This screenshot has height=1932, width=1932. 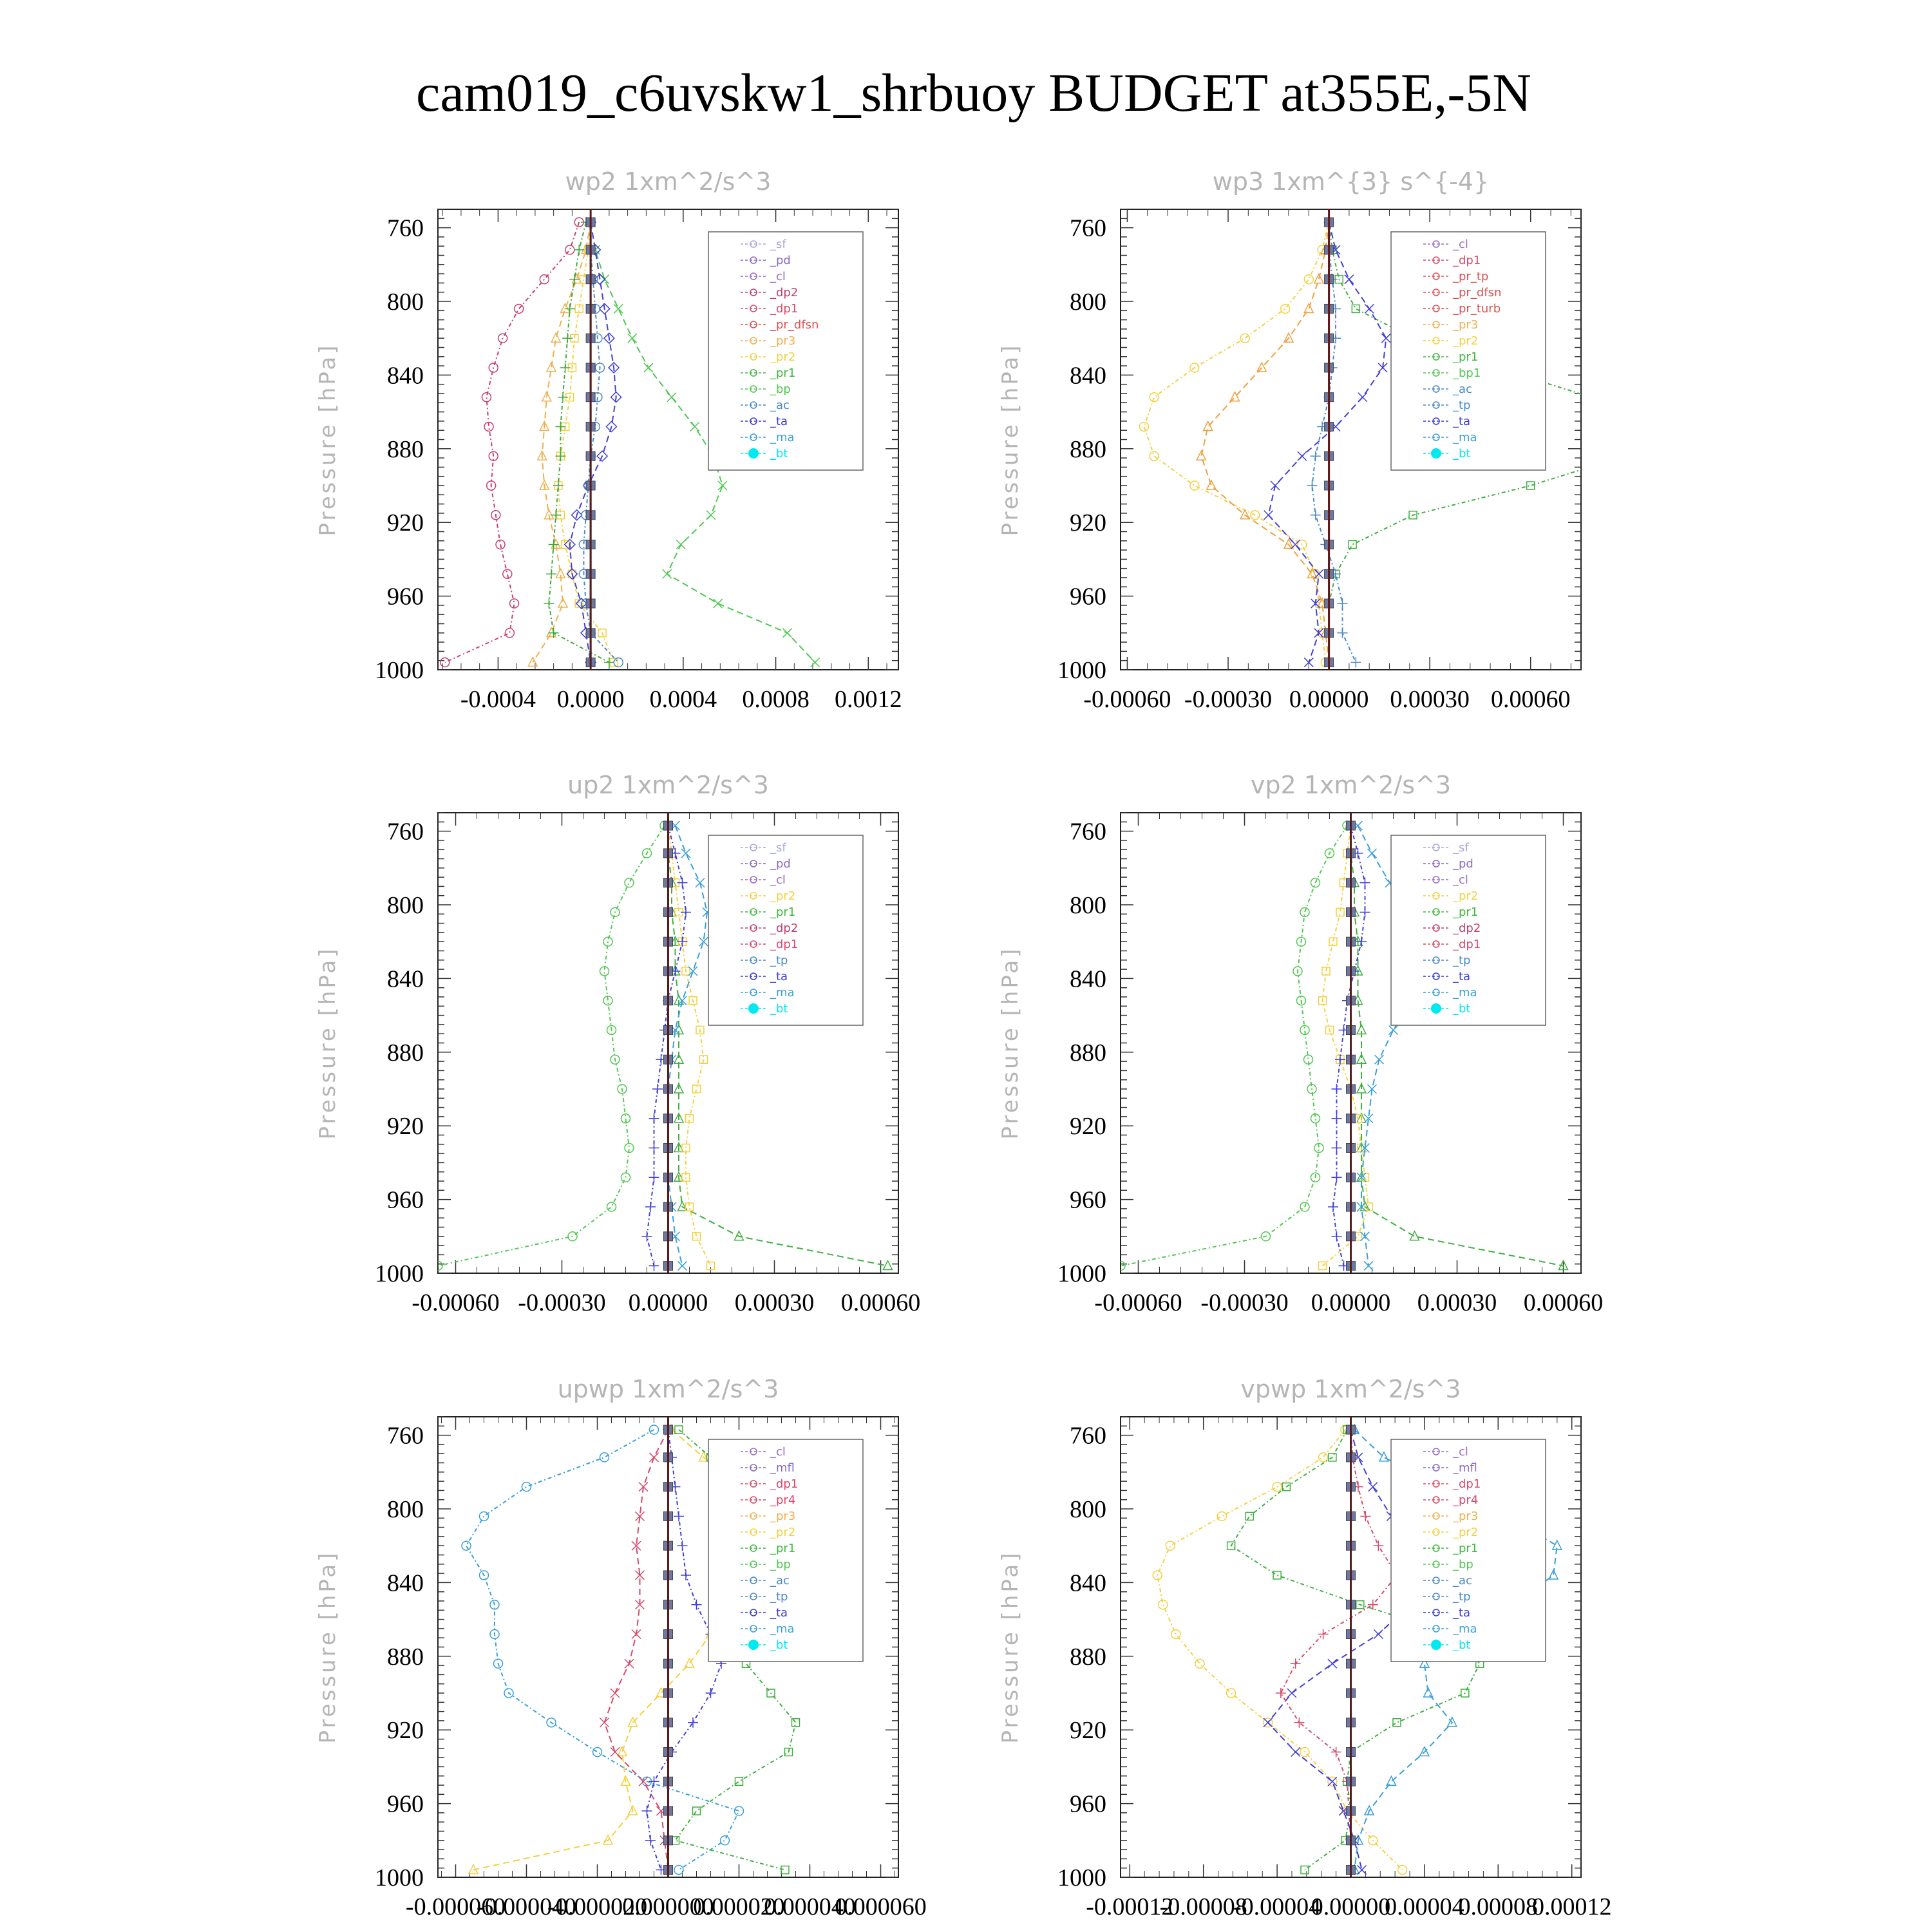 What do you see at coordinates (782, 1548) in the screenshot?
I see `legend-label: _pr1` at bounding box center [782, 1548].